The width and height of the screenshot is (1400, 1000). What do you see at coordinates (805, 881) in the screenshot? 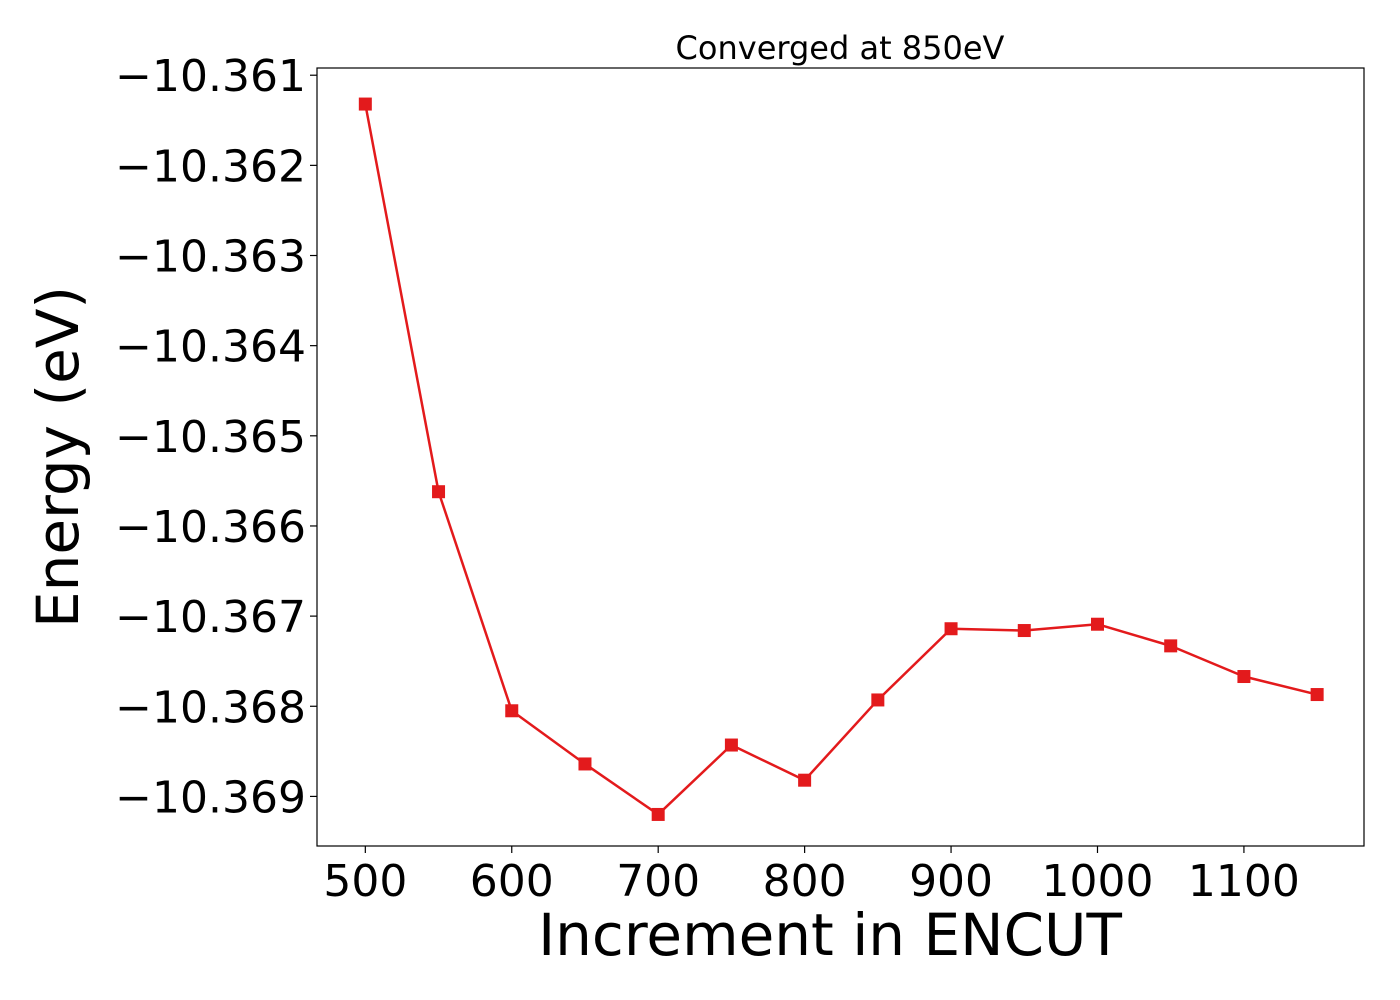
I see `x-tick-label: 800` at bounding box center [805, 881].